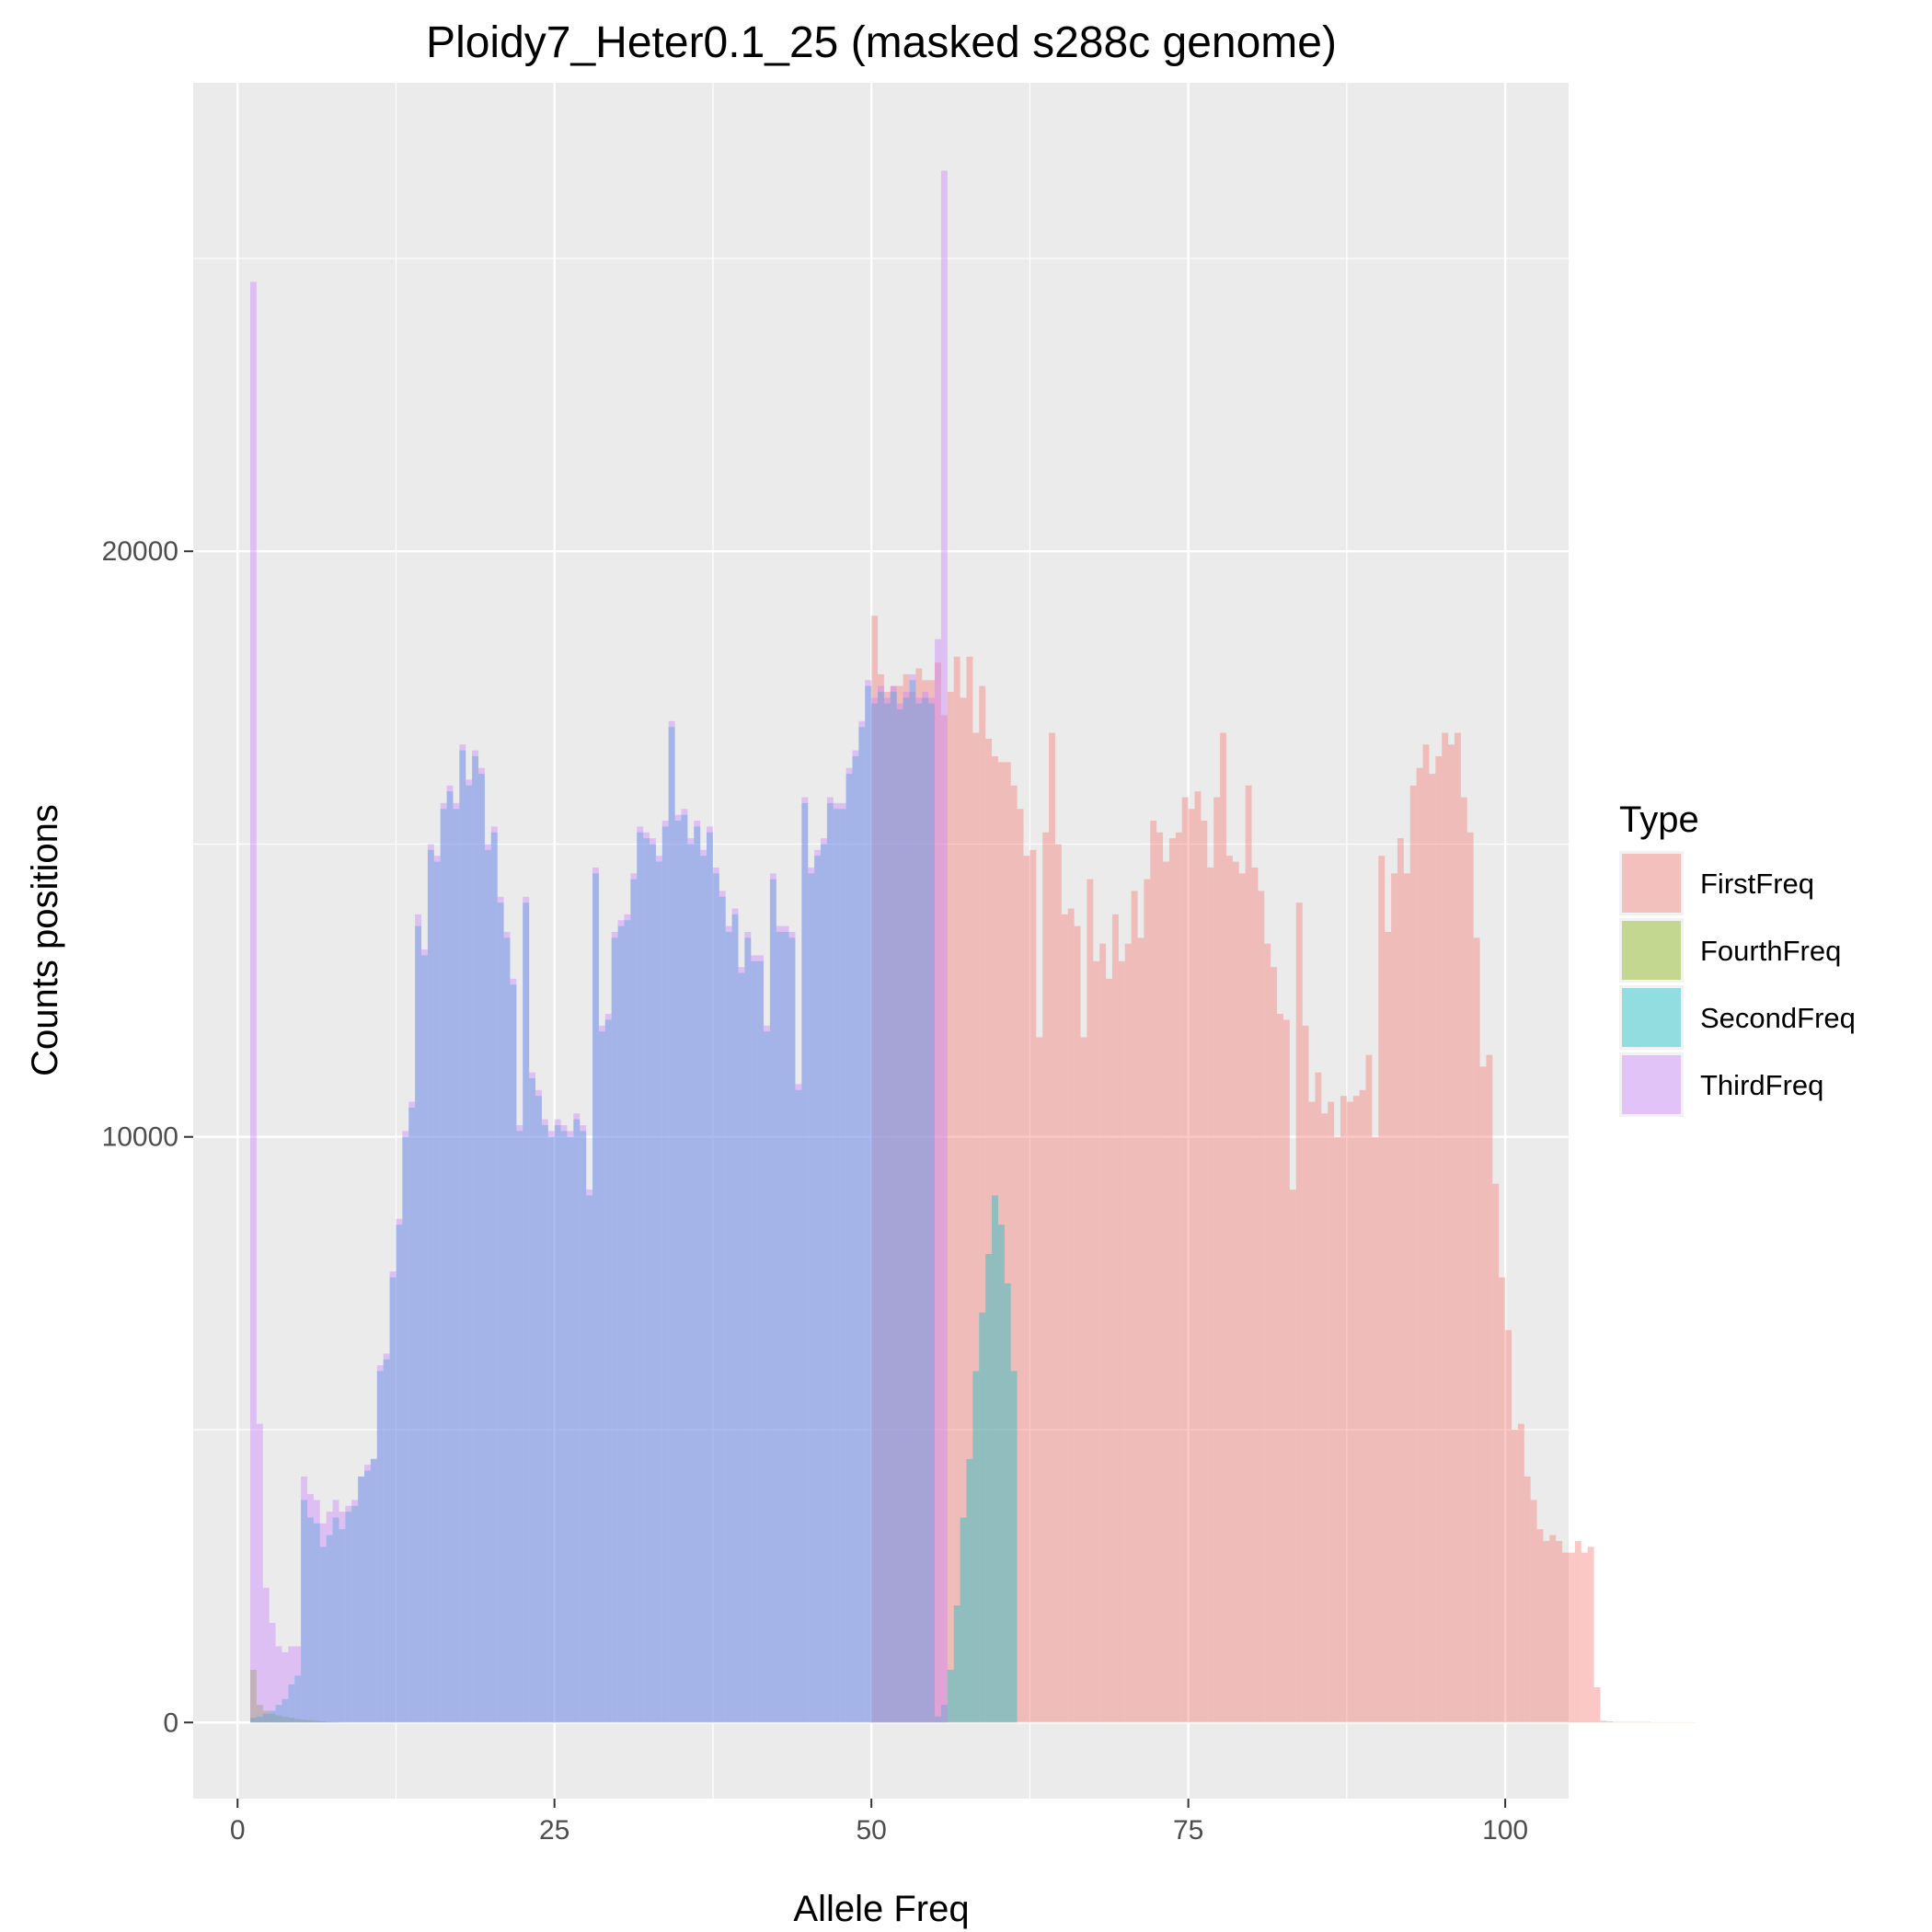  What do you see at coordinates (1761, 1085) in the screenshot?
I see `legend-label: ThirdFreq` at bounding box center [1761, 1085].